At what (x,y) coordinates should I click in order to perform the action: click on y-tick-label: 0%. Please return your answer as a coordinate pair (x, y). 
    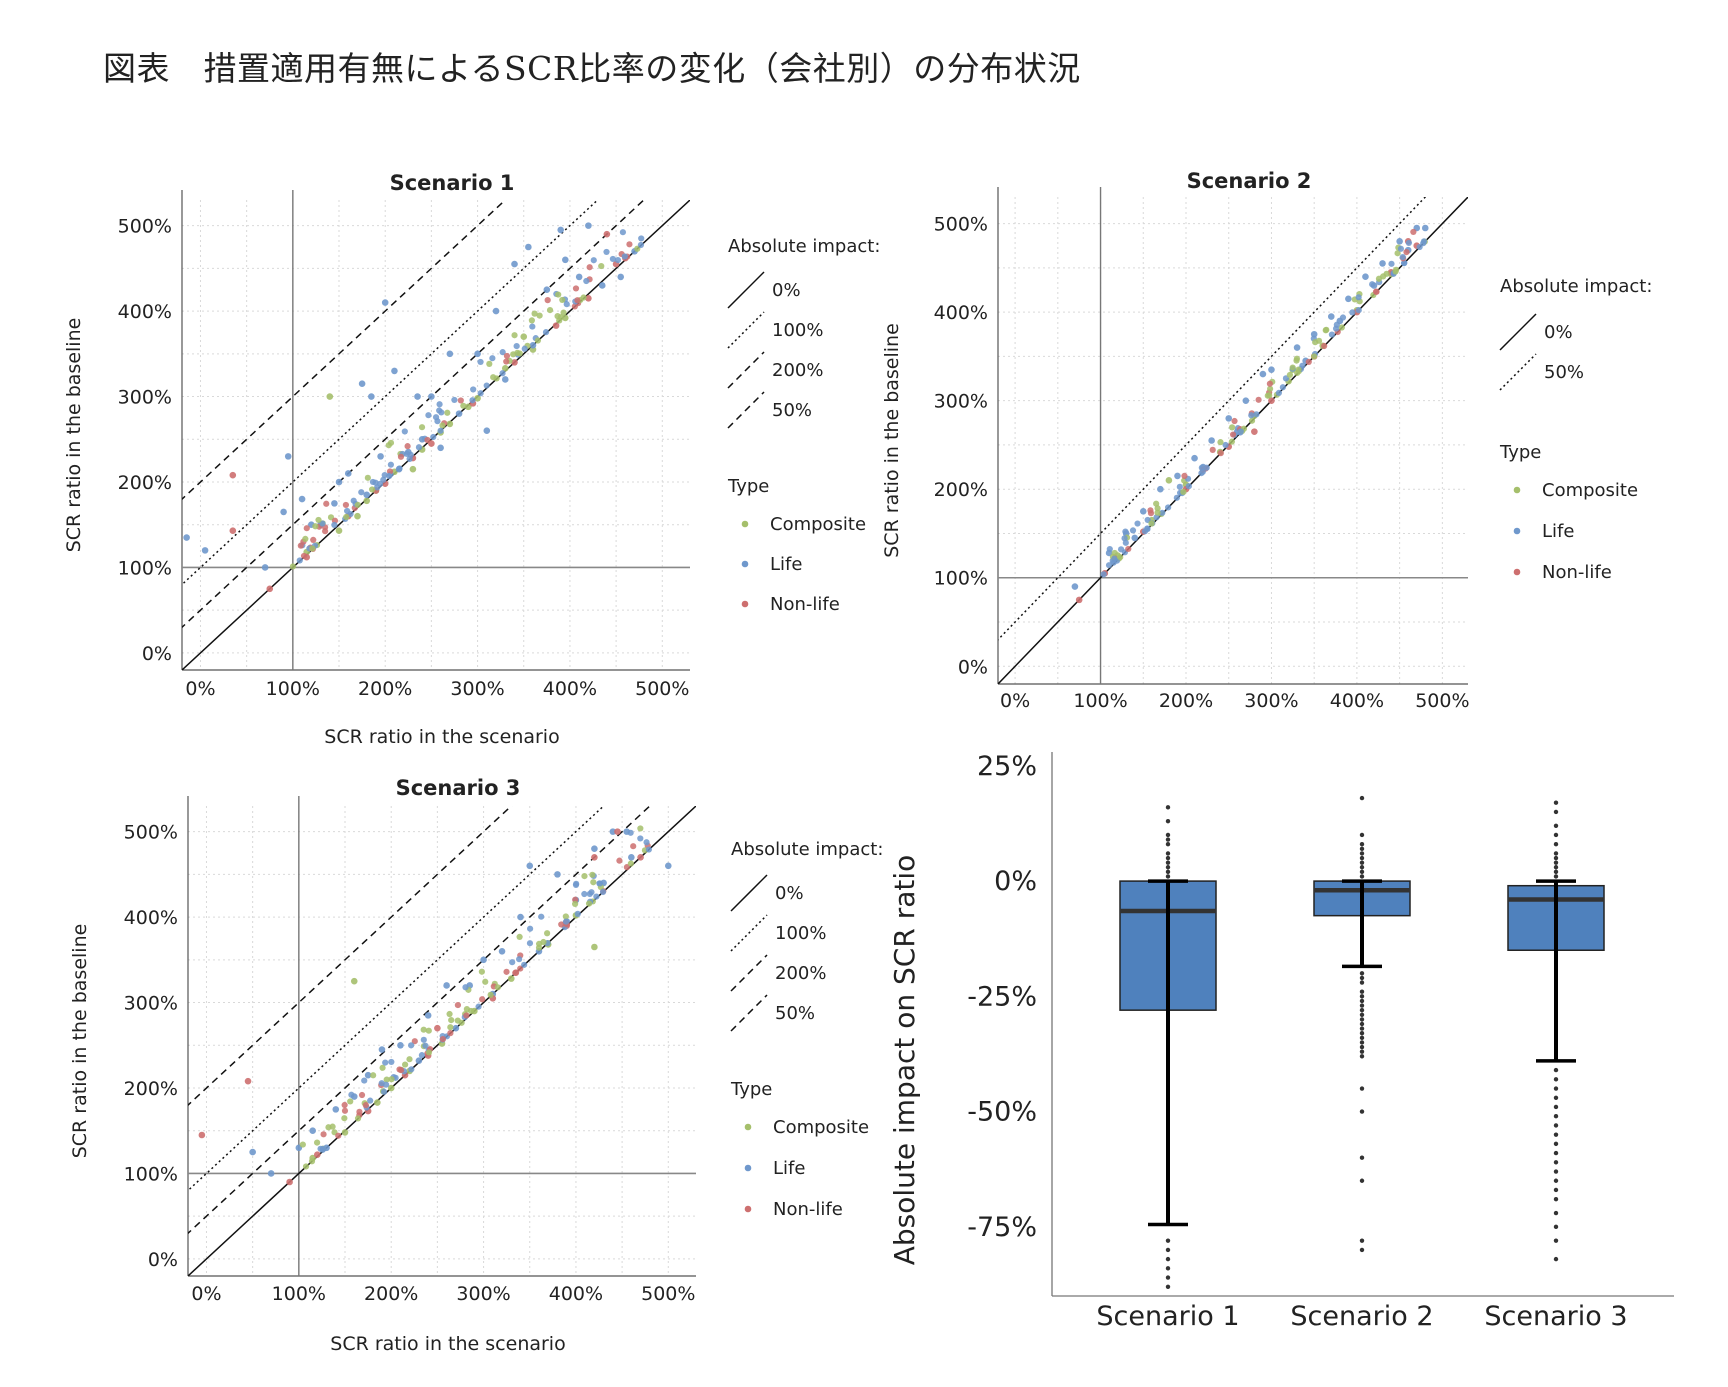
    Looking at the image, I should click on (163, 1260).